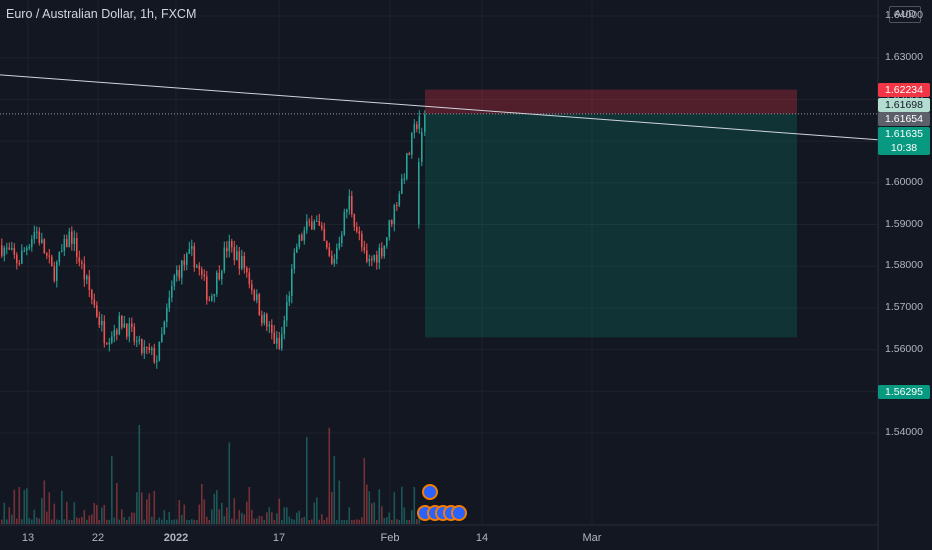  Describe the element at coordinates (904, 265) in the screenshot. I see `price-tick-label: 1.58000` at that location.